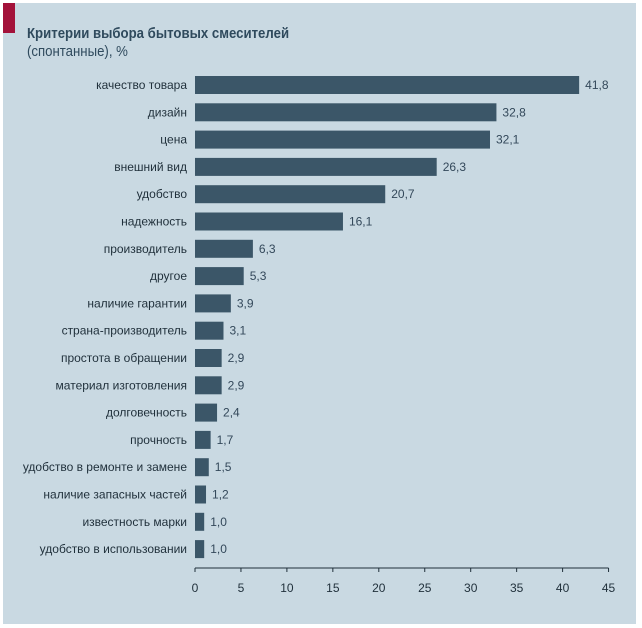 This screenshot has width=642, height=628. What do you see at coordinates (404, 581) in the screenshot?
I see `x-axis: 0 5 10 15 20 25 30 35 40 45` at bounding box center [404, 581].